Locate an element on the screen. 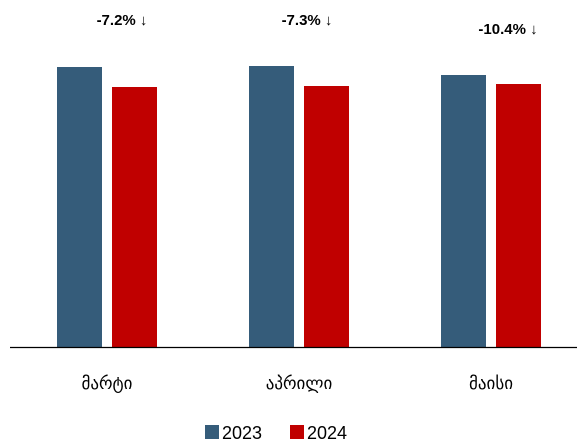 The width and height of the screenshot is (581, 440). category-label: აპრილი is located at coordinates (299, 384).